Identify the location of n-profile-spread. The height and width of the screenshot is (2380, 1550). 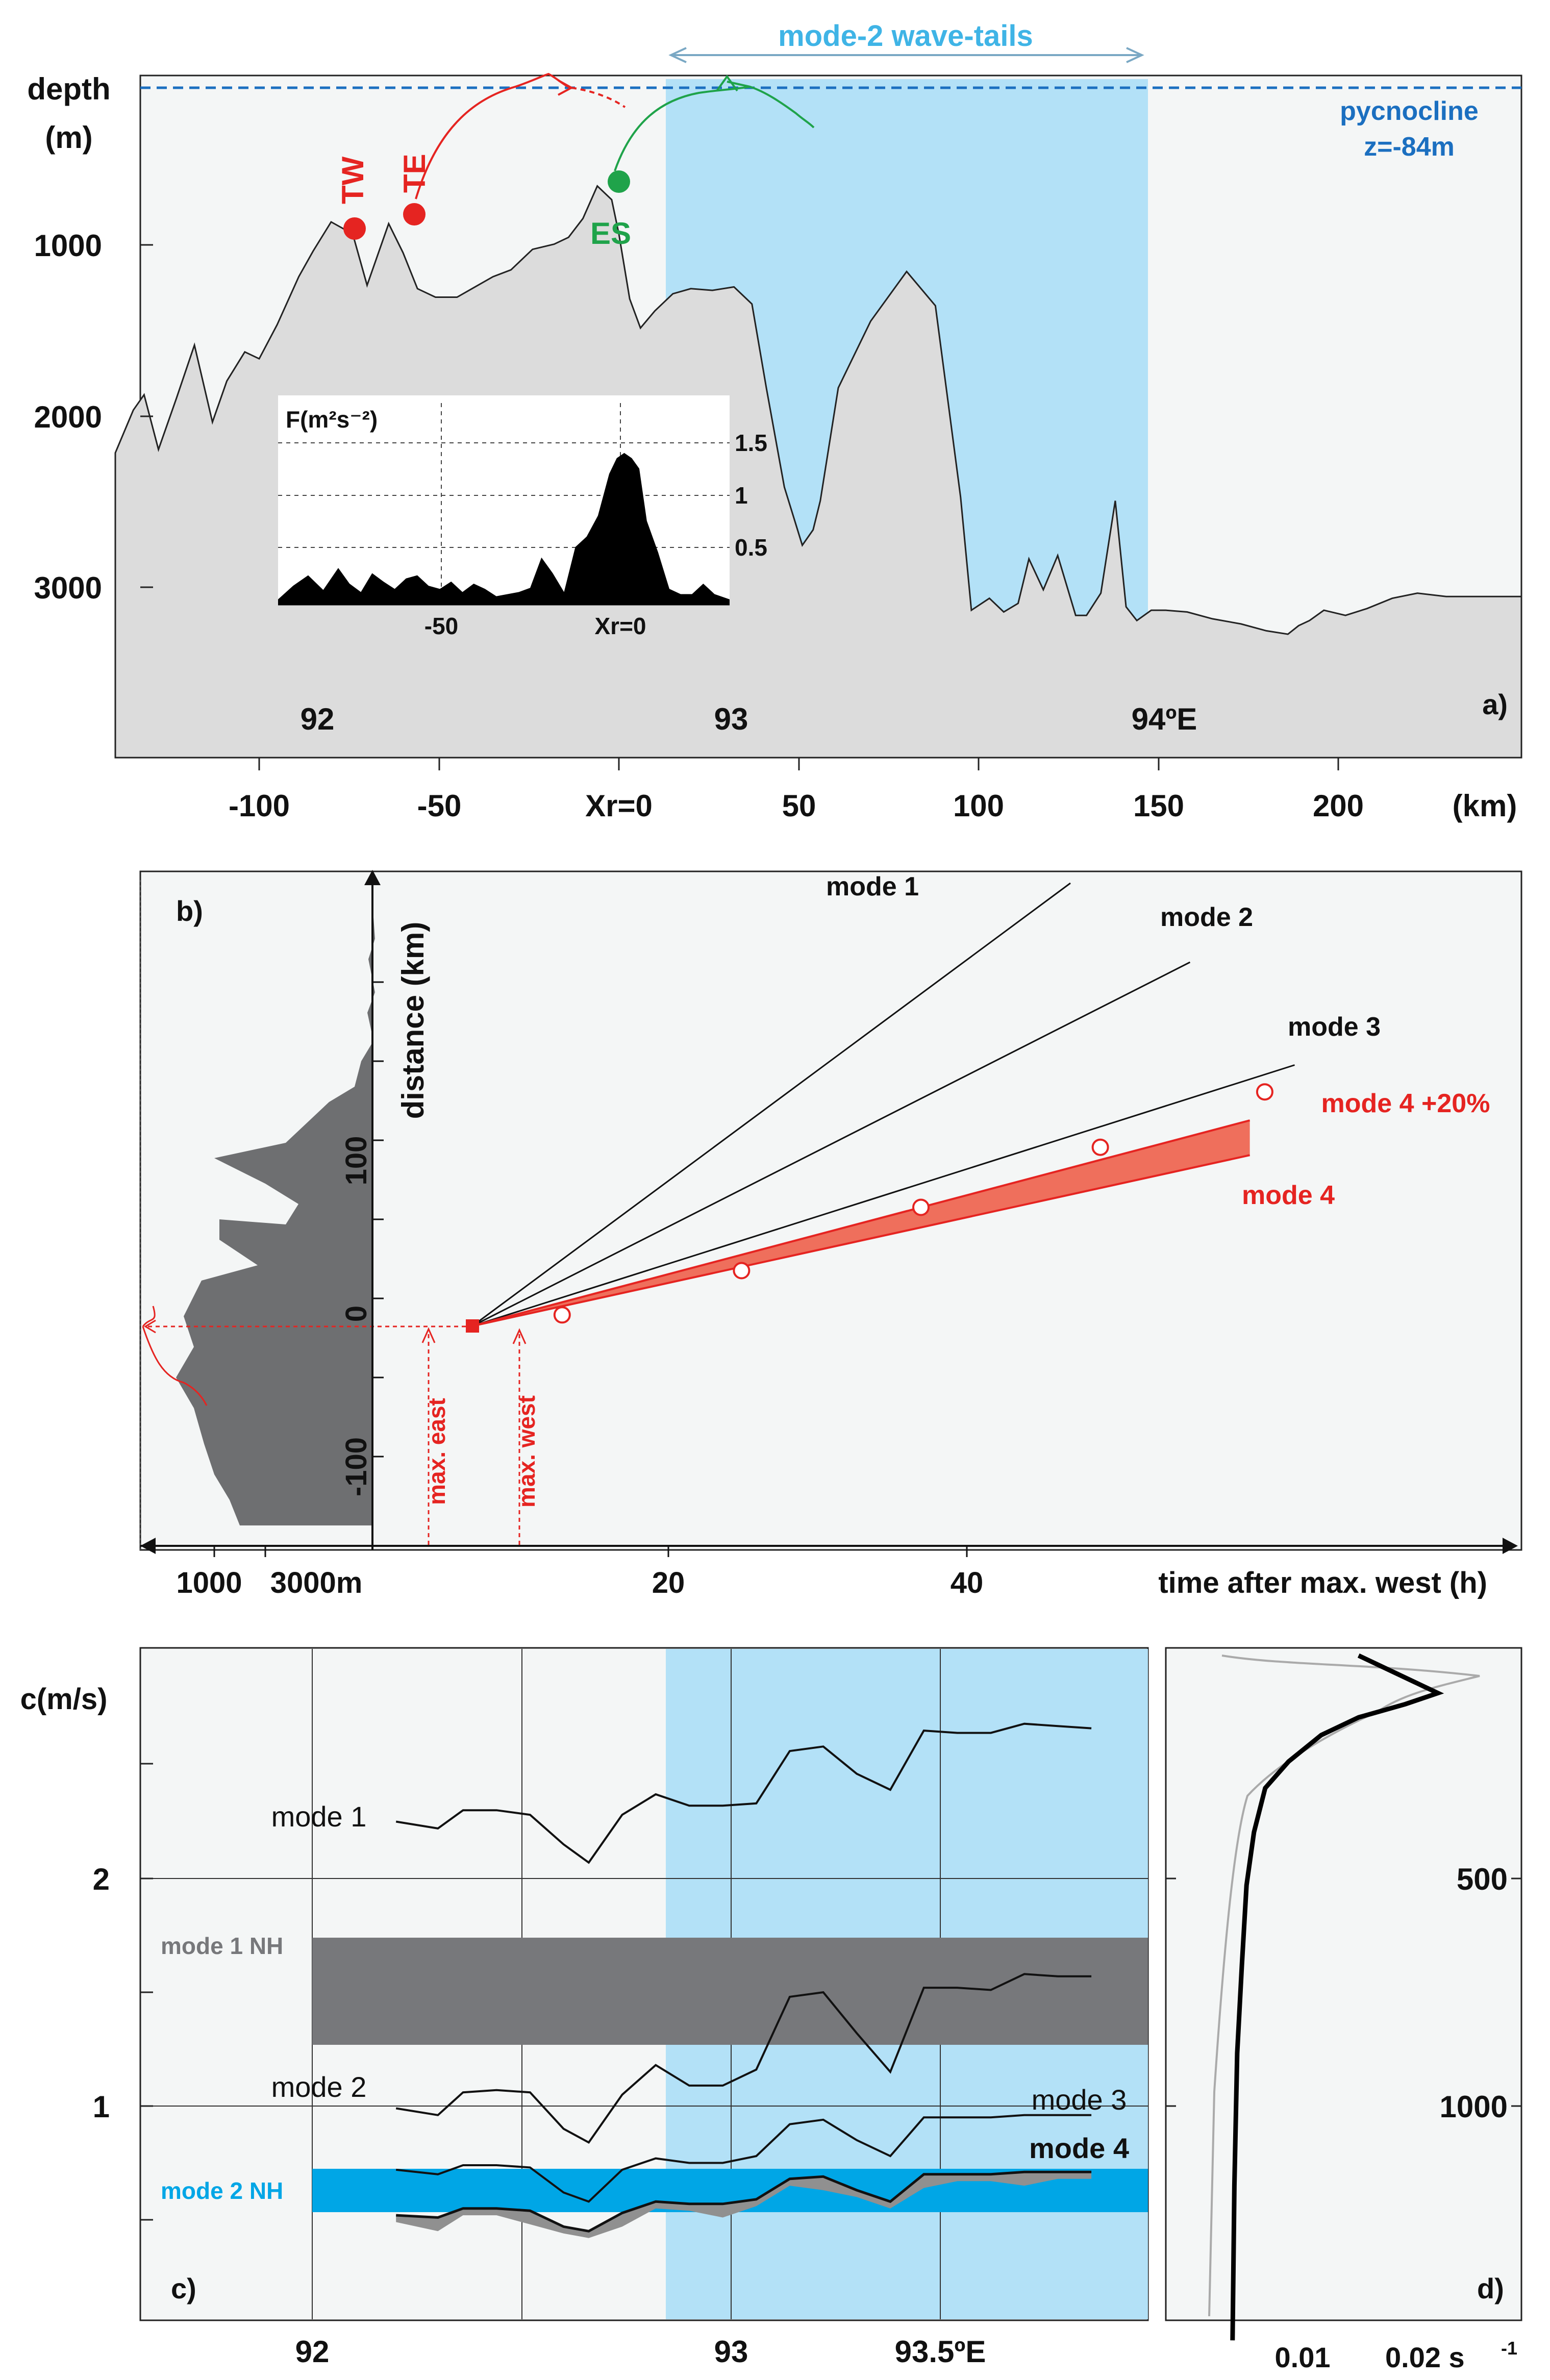
(1344, 1986).